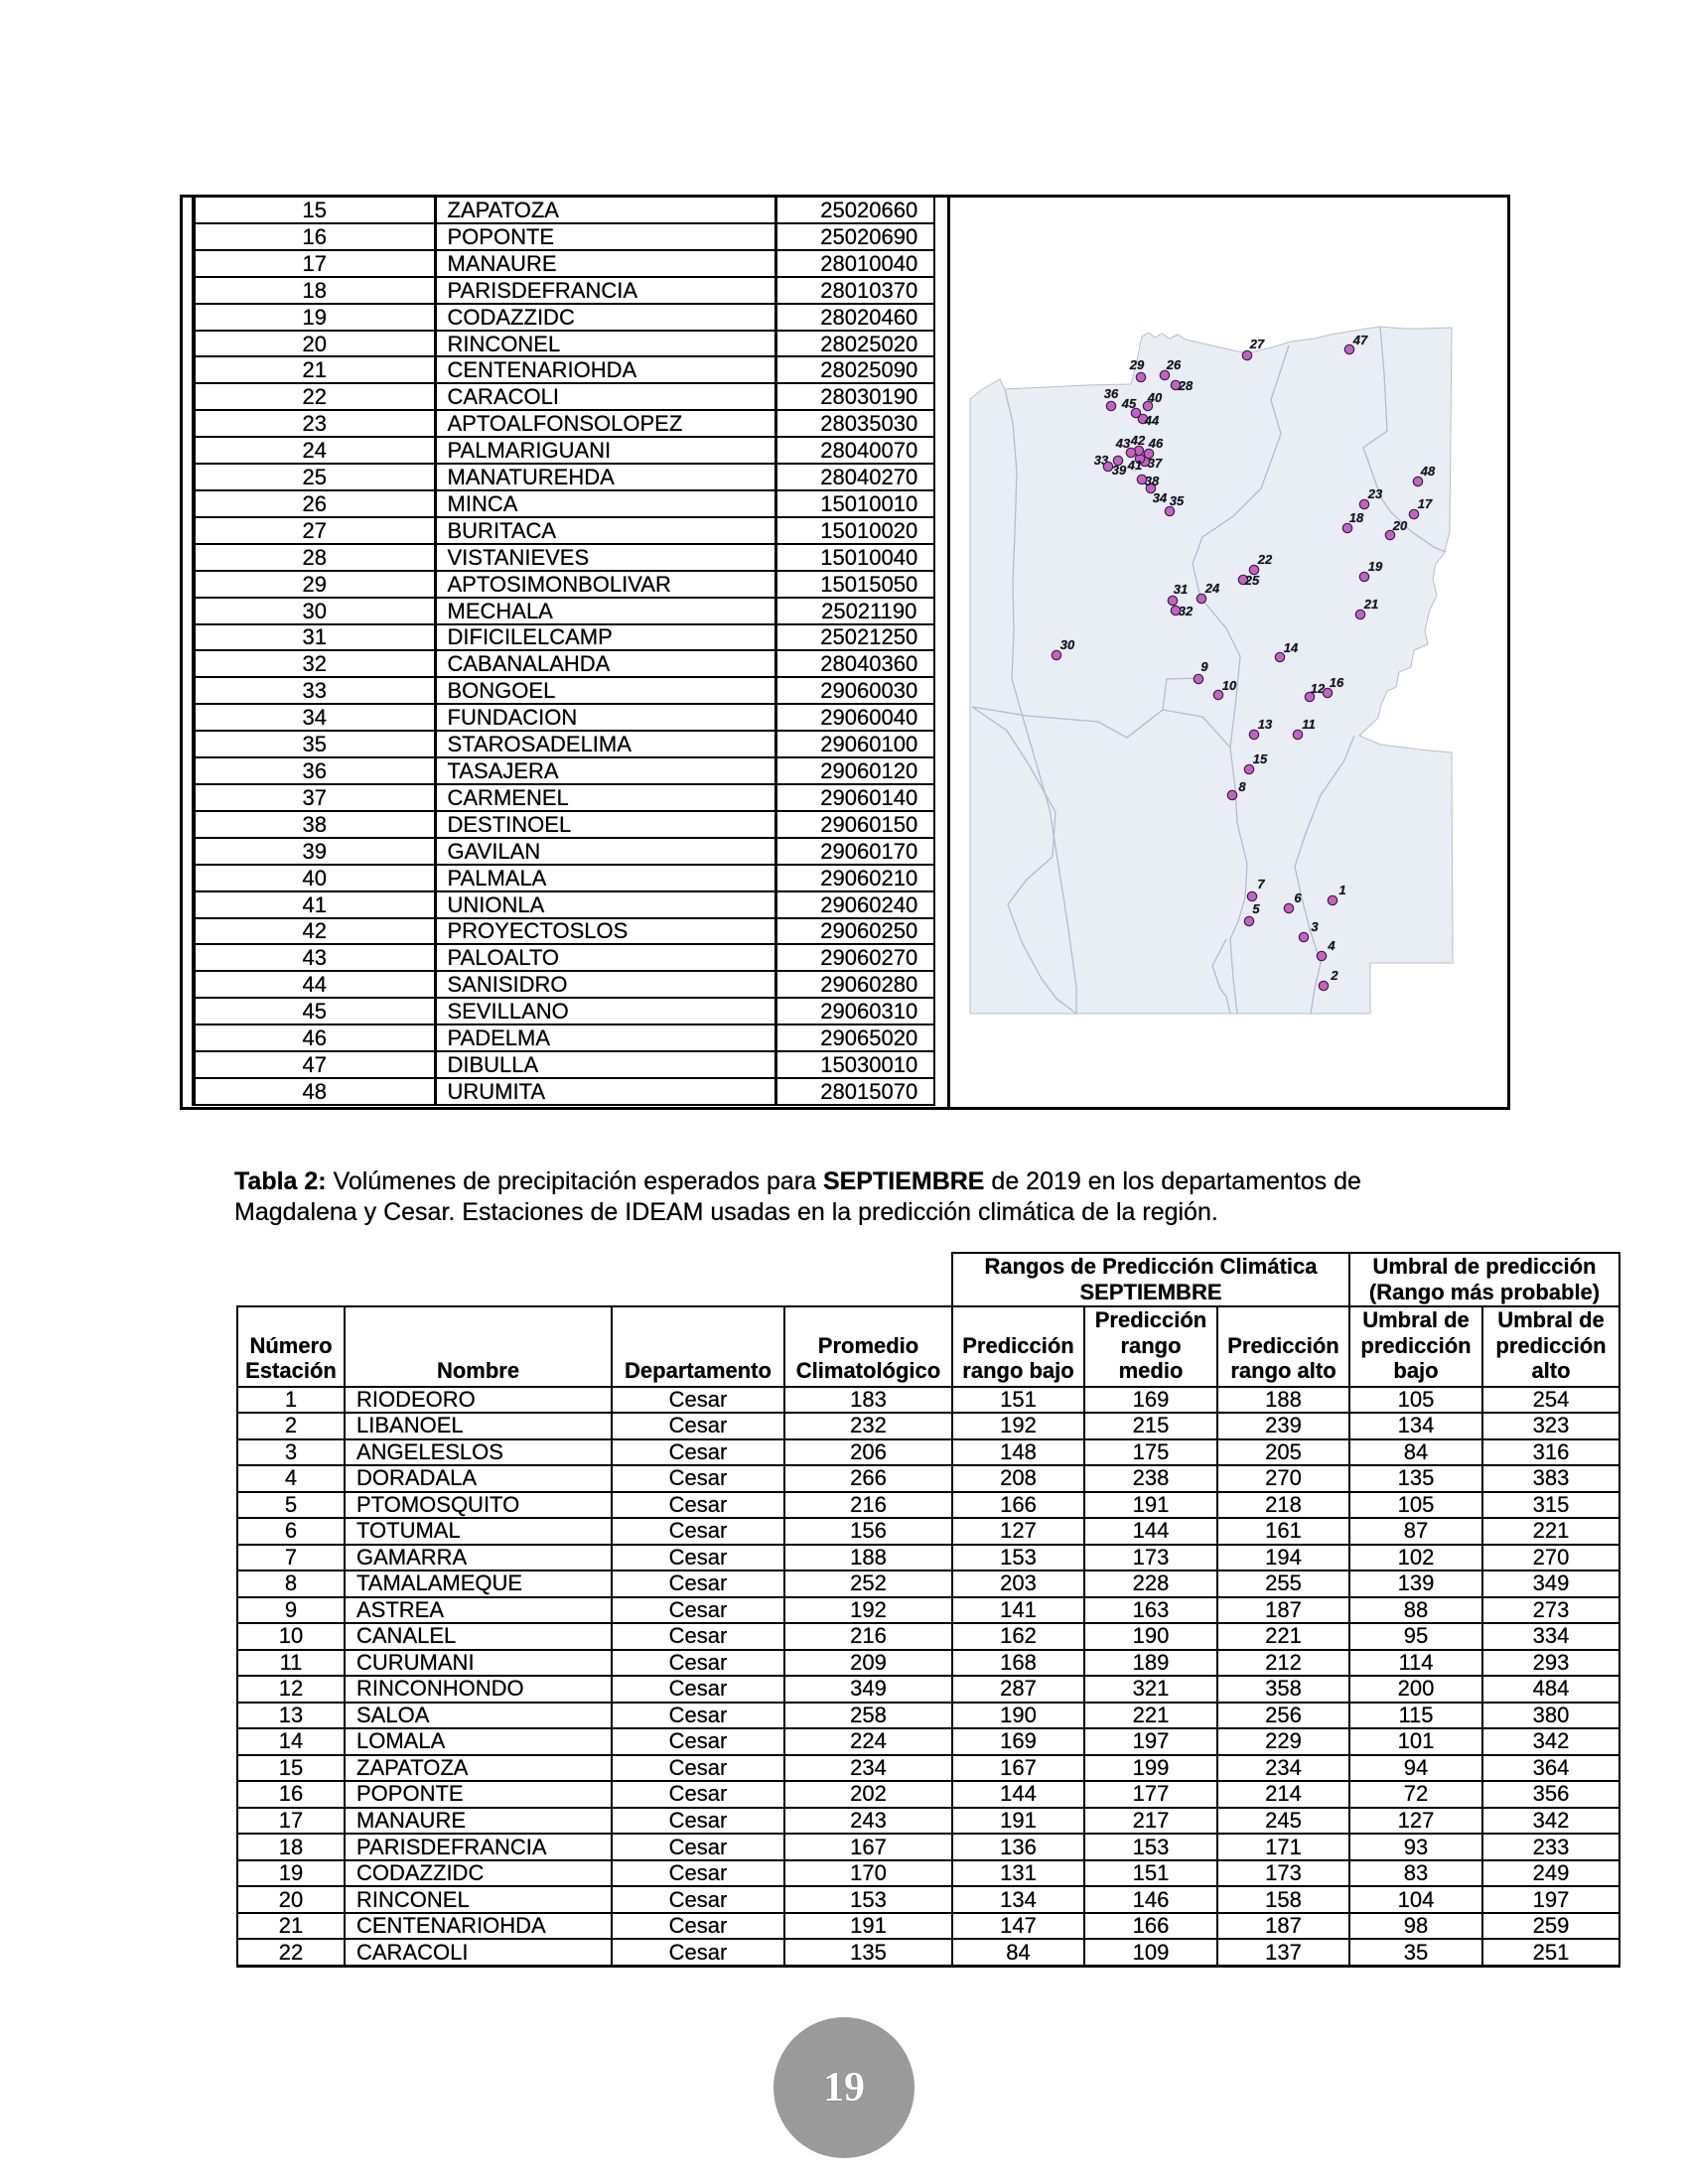 This screenshot has width=1688, height=2184. Describe the element at coordinates (1123, 443) in the screenshot. I see `svg-text: 43` at that location.